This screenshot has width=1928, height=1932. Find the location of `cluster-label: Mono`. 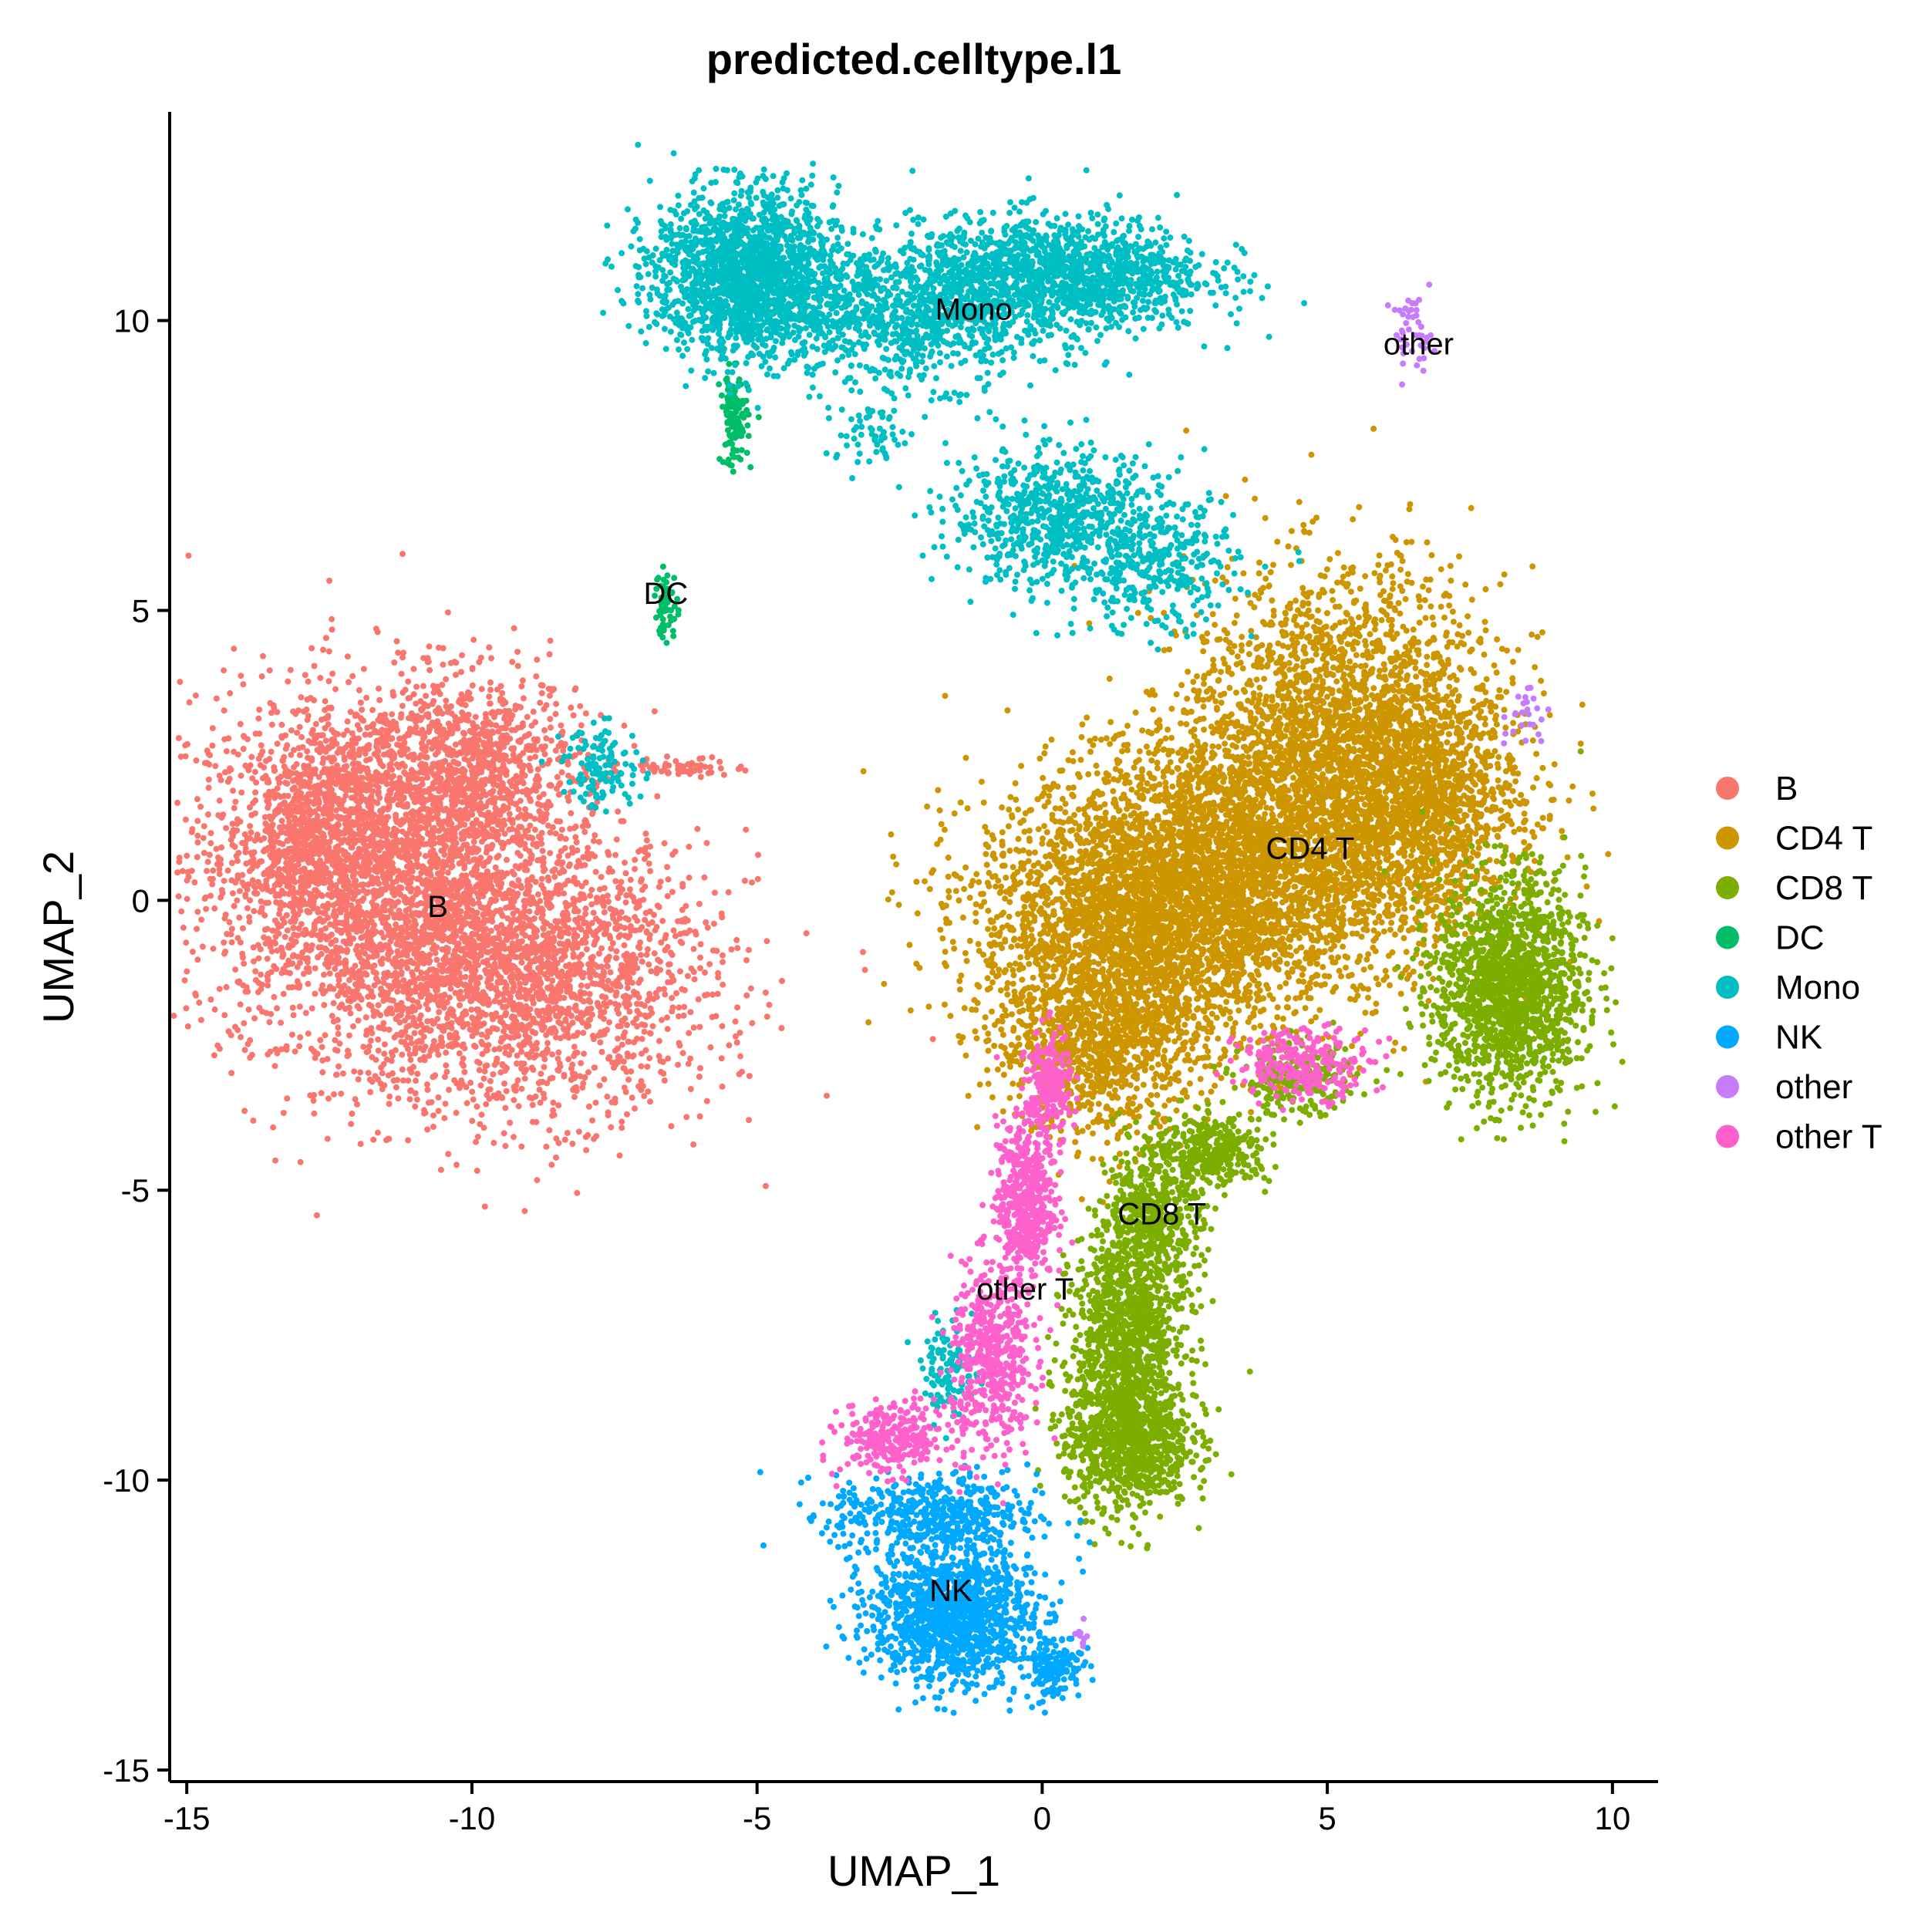

cluster-label: Mono is located at coordinates (974, 310).